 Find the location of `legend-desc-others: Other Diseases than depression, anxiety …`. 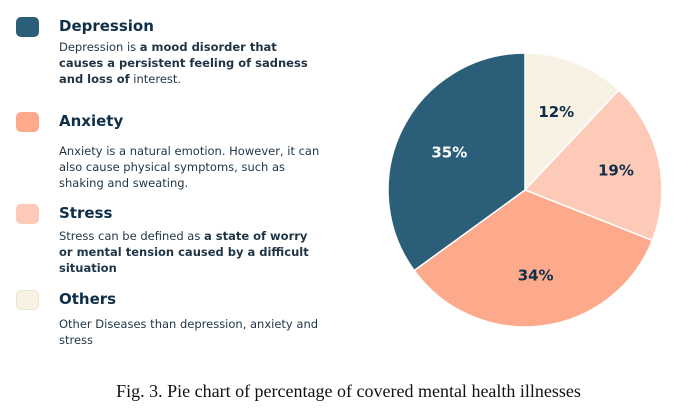

legend-desc-others: Other Diseases than depression, anxiety … is located at coordinates (191, 332).